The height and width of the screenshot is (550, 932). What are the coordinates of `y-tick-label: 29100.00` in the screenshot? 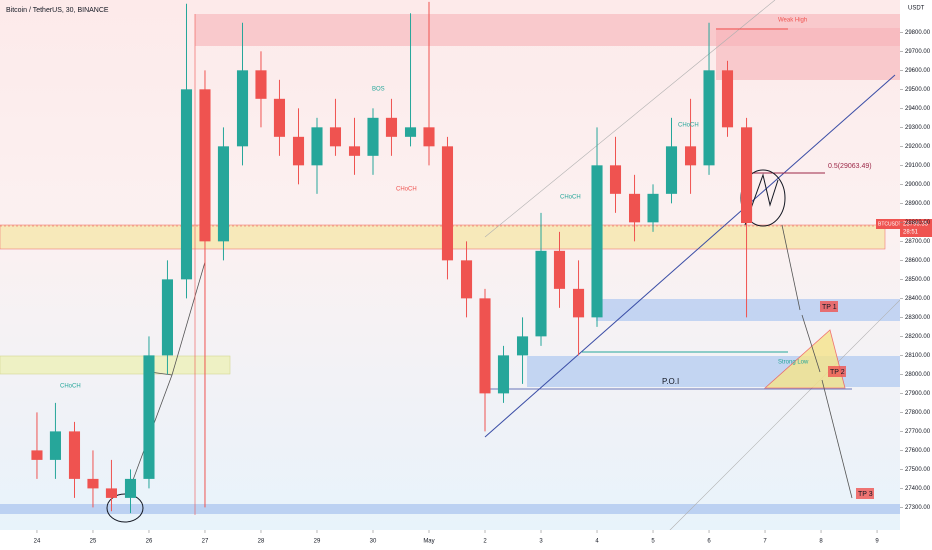 It's located at (918, 166).